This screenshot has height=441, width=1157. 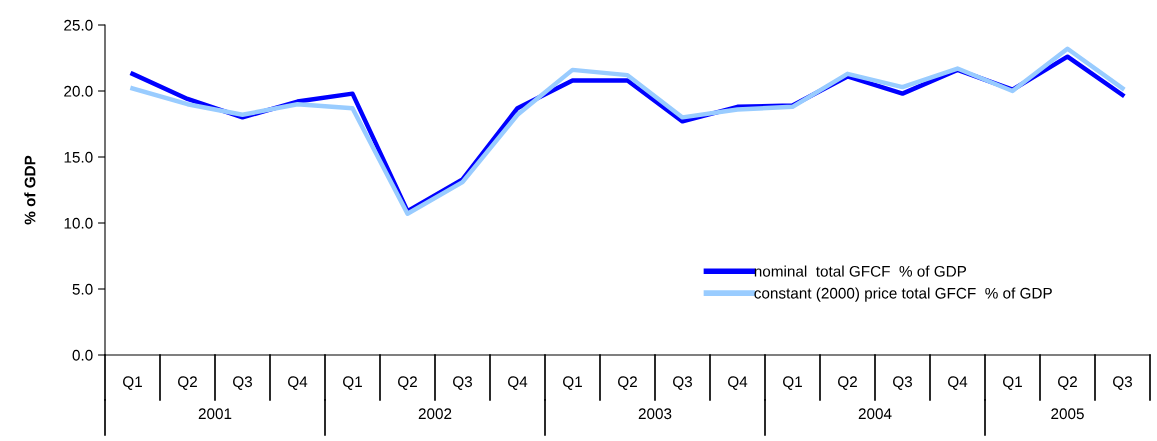 I want to click on y-tick-label: 10.0, so click(x=78, y=223).